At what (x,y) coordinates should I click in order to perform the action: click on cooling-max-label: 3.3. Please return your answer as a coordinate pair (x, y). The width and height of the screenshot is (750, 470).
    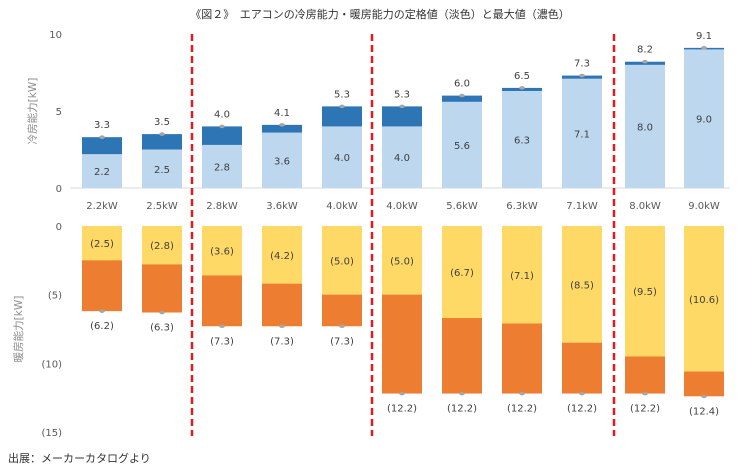
    Looking at the image, I should click on (102, 125).